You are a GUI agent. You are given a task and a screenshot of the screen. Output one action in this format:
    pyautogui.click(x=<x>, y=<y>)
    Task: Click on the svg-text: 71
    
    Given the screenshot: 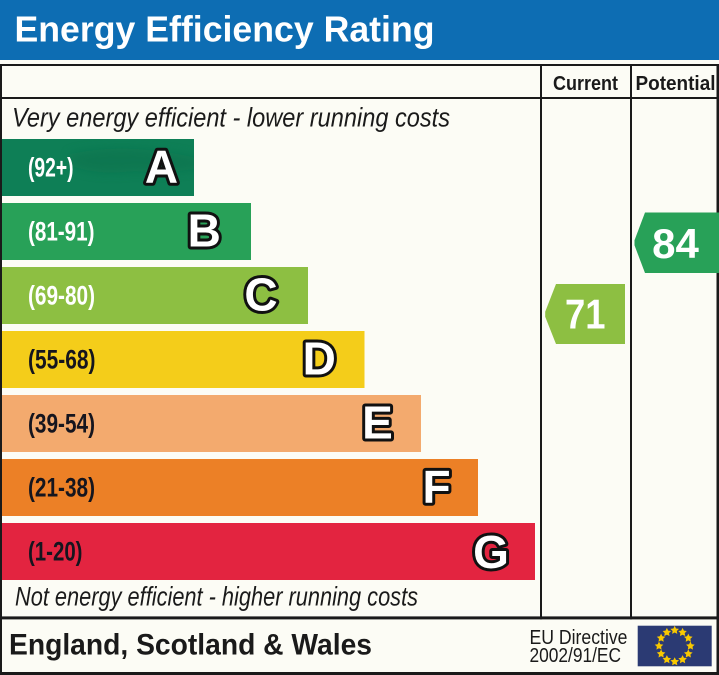 What is the action you would take?
    pyautogui.click(x=585, y=314)
    